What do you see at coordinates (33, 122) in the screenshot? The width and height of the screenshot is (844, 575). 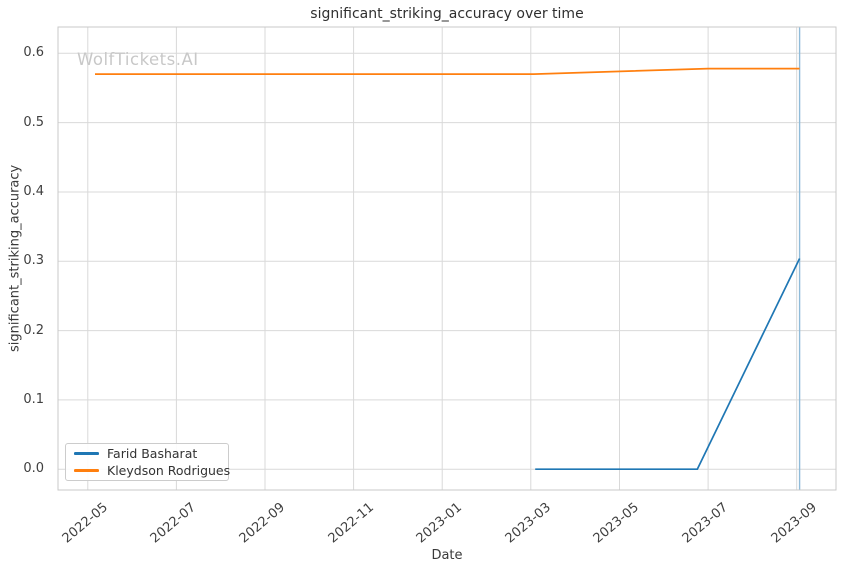 I see `y-tick-label: 0.5` at bounding box center [33, 122].